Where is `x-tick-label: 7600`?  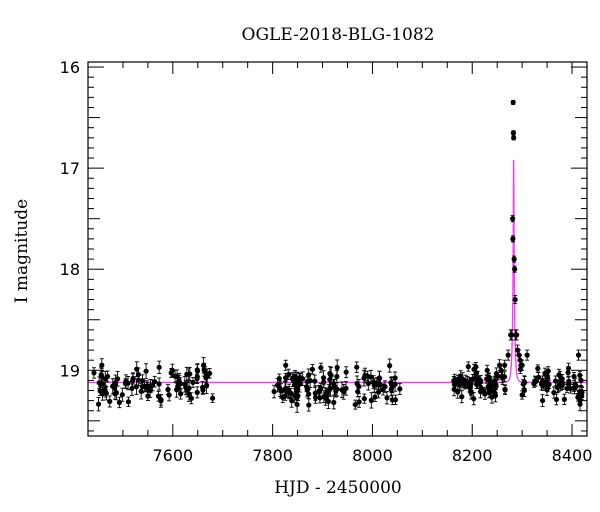 x-tick-label: 7600 is located at coordinates (172, 455).